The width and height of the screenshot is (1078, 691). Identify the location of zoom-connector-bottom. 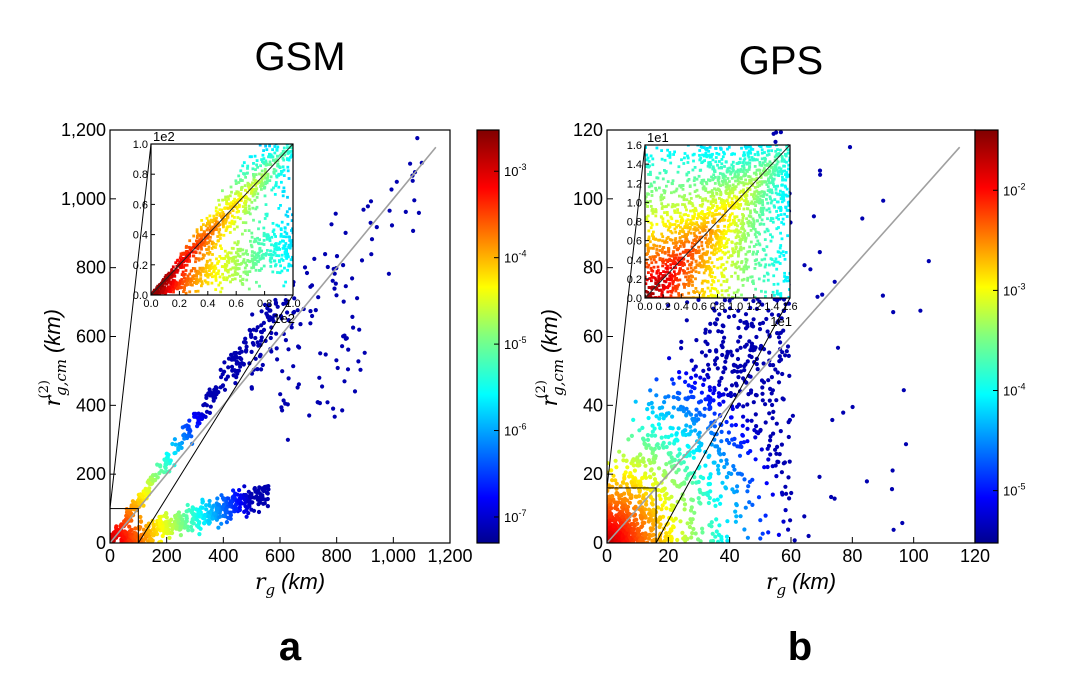
(723, 420).